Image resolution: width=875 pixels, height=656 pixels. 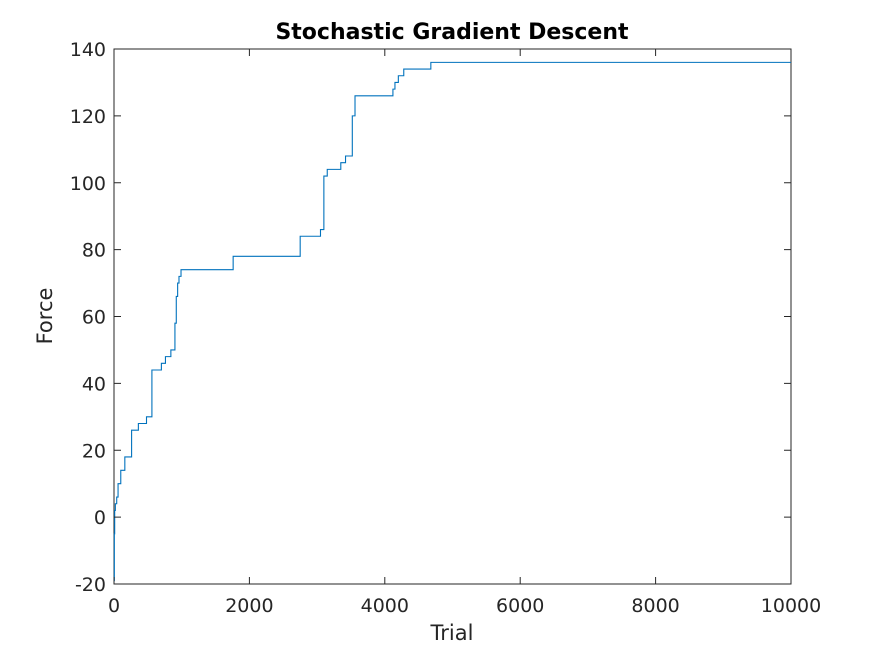 What do you see at coordinates (88, 117) in the screenshot?
I see `y-tick-label: 120` at bounding box center [88, 117].